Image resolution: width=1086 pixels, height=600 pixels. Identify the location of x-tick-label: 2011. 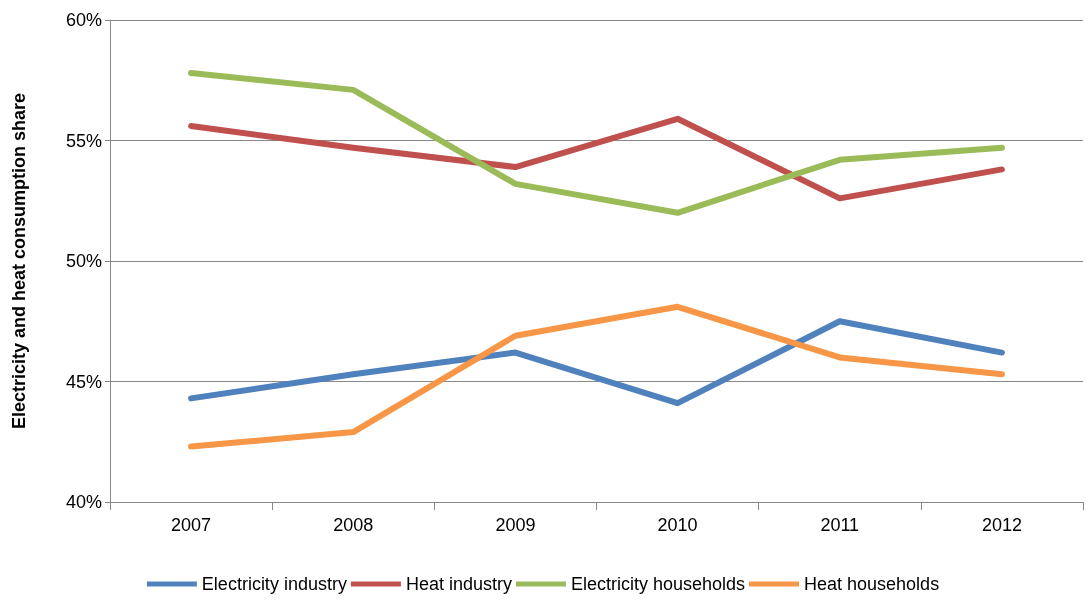
(840, 525).